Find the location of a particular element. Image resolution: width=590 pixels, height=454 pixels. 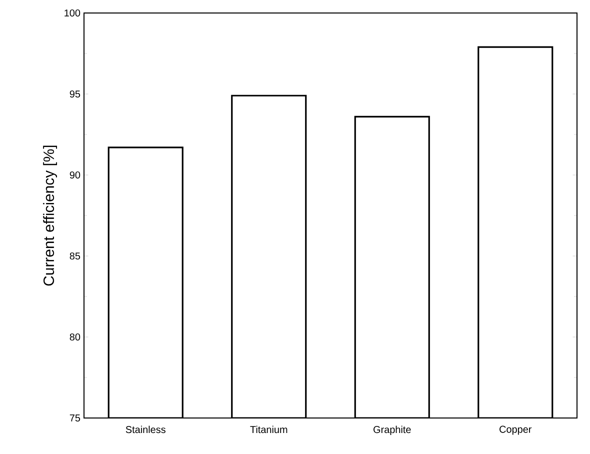

y-tick-label: 100 is located at coordinates (72, 13).